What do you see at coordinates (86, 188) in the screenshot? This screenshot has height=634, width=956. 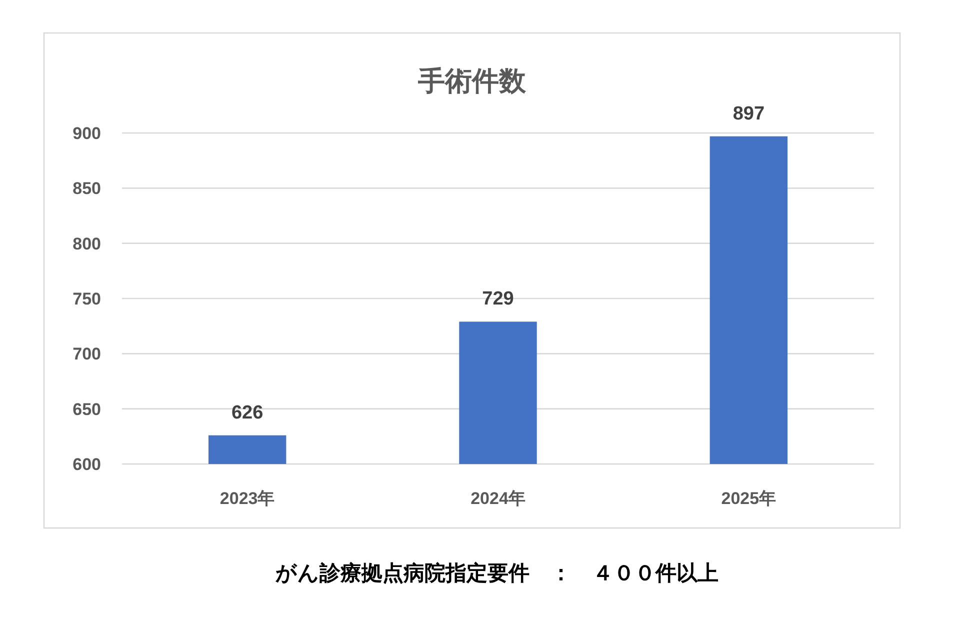 I see `y-tick-label: 850` at bounding box center [86, 188].